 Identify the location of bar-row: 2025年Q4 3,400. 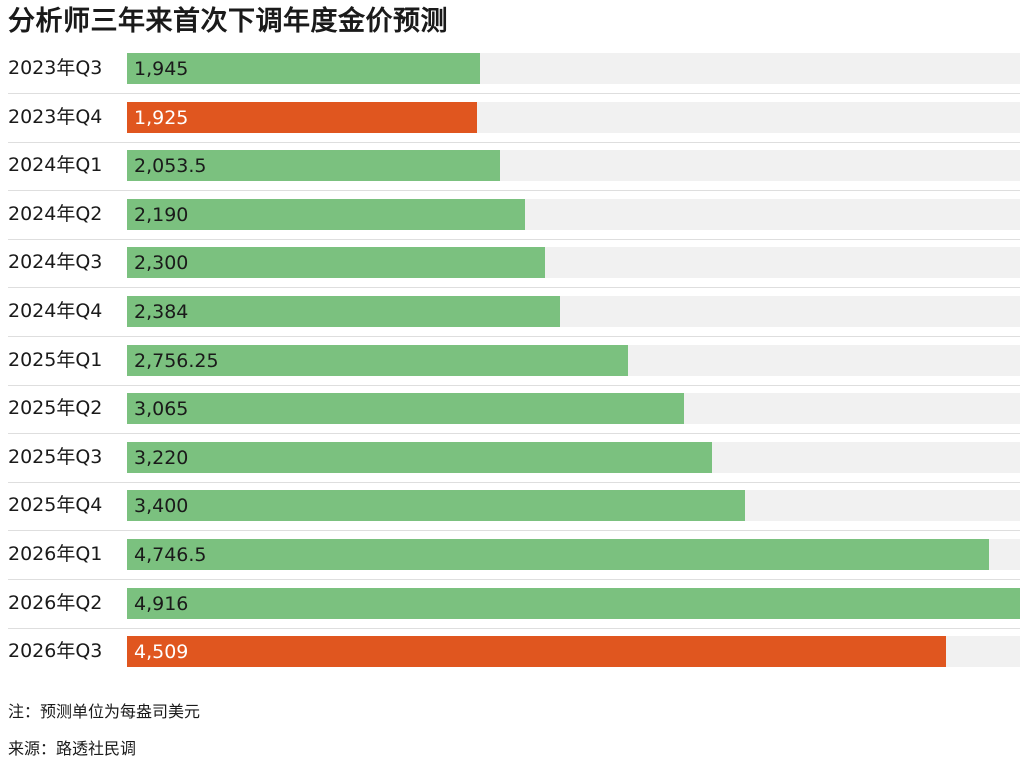
(512, 505).